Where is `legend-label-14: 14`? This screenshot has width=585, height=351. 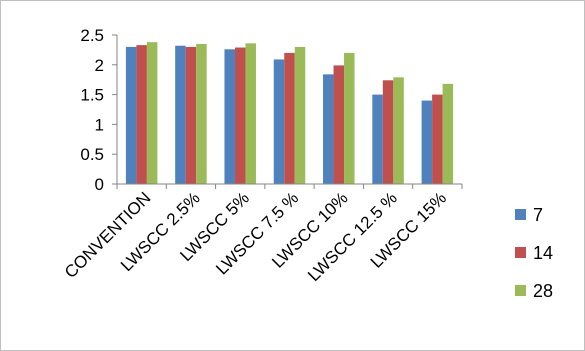 legend-label-14: 14 is located at coordinates (543, 253).